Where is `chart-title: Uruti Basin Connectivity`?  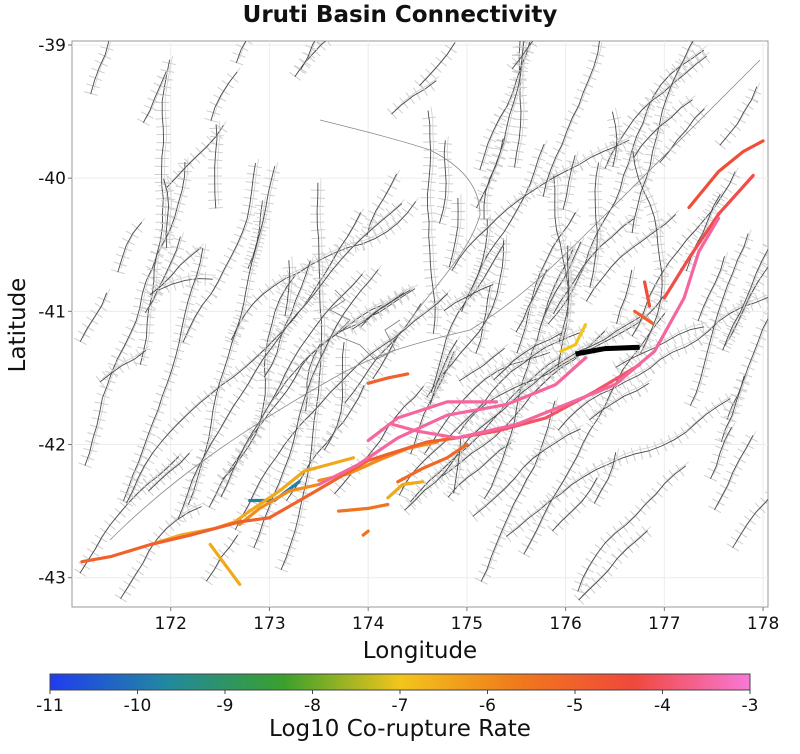 chart-title: Uruti Basin Connectivity is located at coordinates (400, 15).